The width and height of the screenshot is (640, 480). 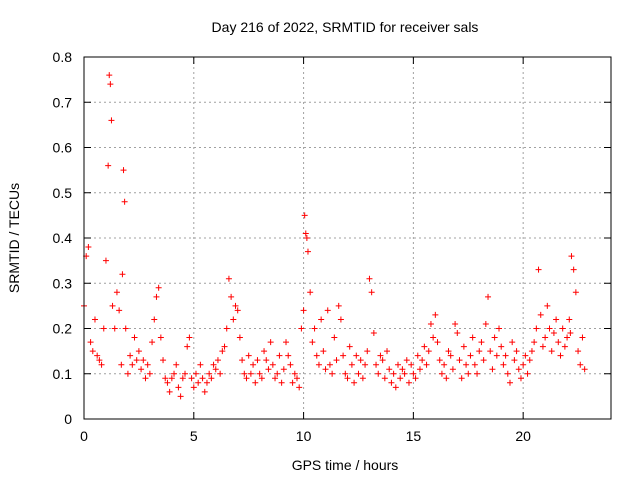 I want to click on y-tick-label: 0, so click(x=68, y=419).